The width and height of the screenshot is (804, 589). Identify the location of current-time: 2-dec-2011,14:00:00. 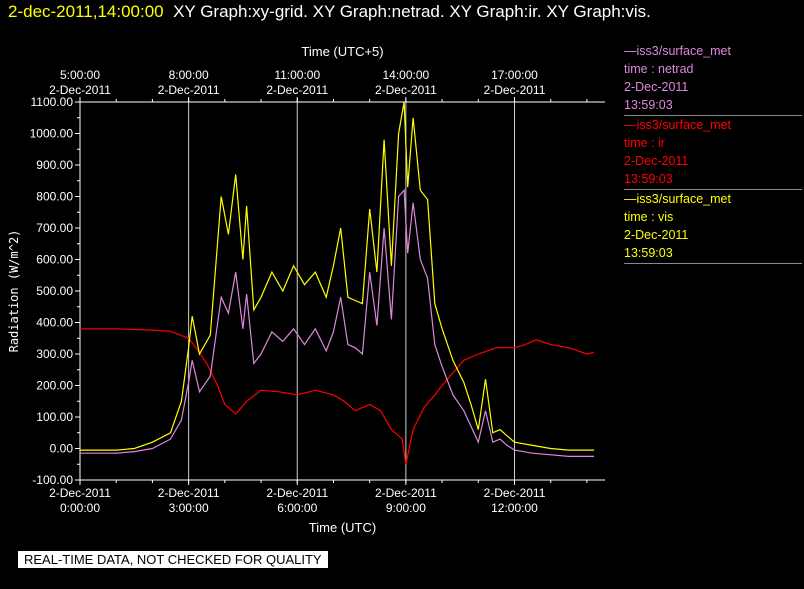
(86, 11).